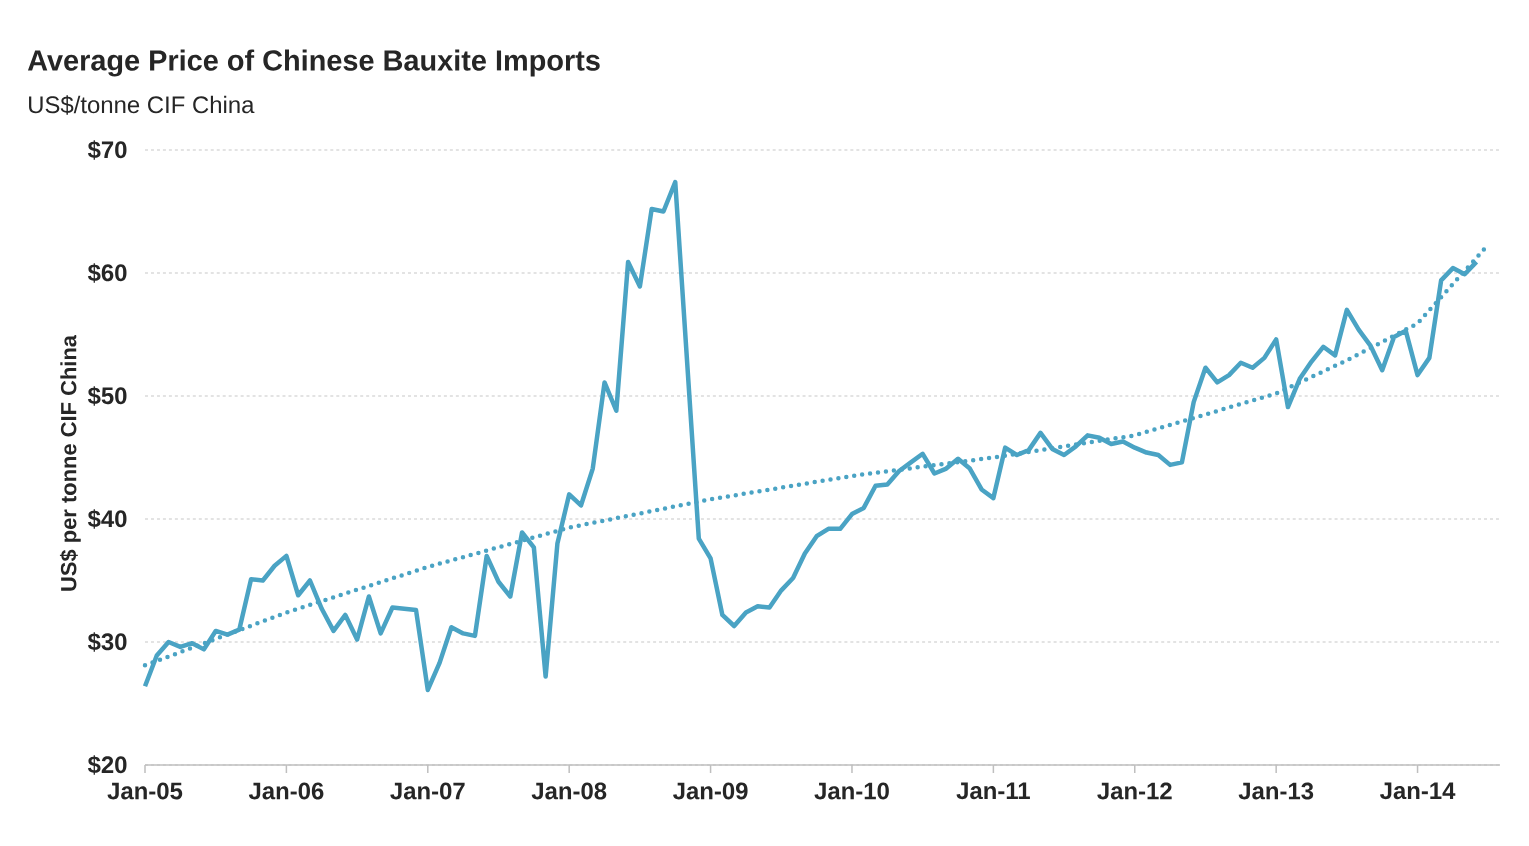 The height and width of the screenshot is (846, 1529). I want to click on x-tick-label: Jan-12, so click(1134, 791).